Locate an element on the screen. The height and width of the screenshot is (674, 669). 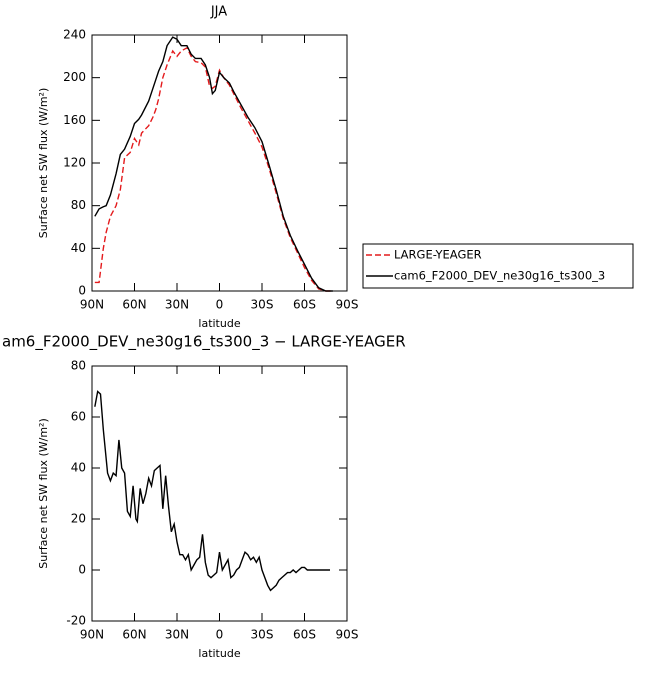
plot-frame is located at coordinates (219, 493).